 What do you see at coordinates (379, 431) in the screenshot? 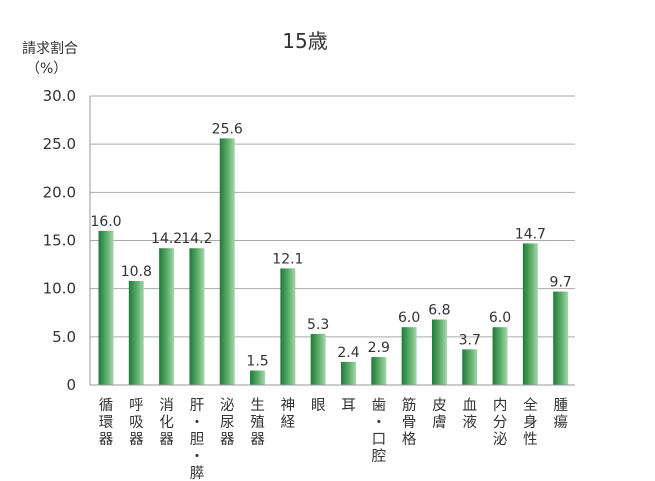
I see `category-label: 歯・口腔` at bounding box center [379, 431].